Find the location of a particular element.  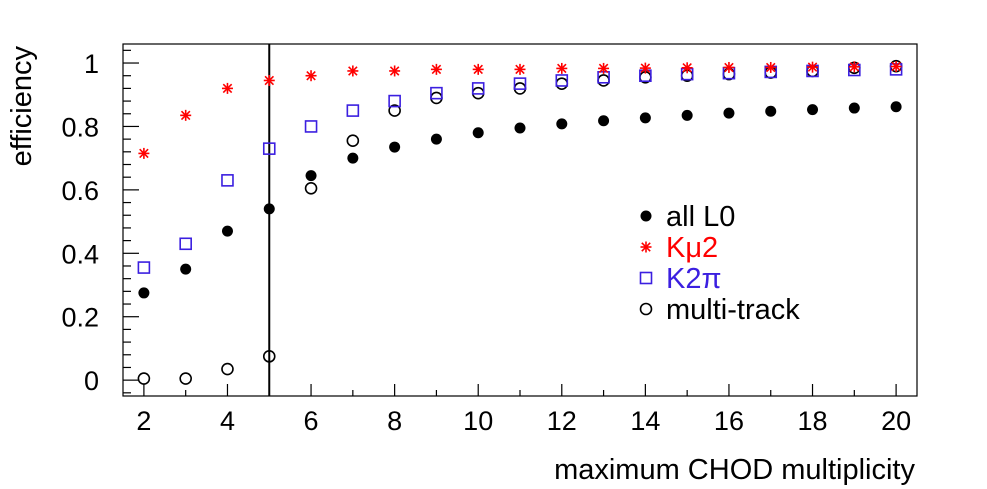

x-tick-label: 6 is located at coordinates (311, 421).